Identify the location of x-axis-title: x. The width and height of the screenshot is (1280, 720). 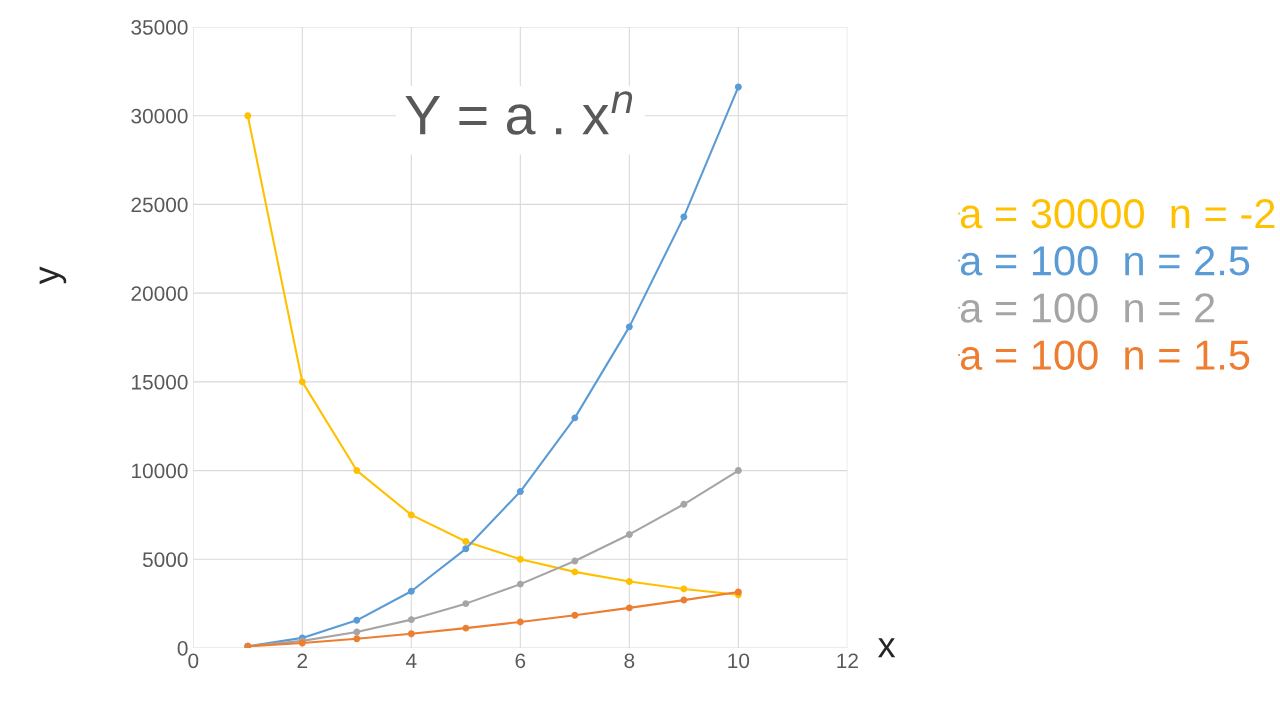
(886, 648).